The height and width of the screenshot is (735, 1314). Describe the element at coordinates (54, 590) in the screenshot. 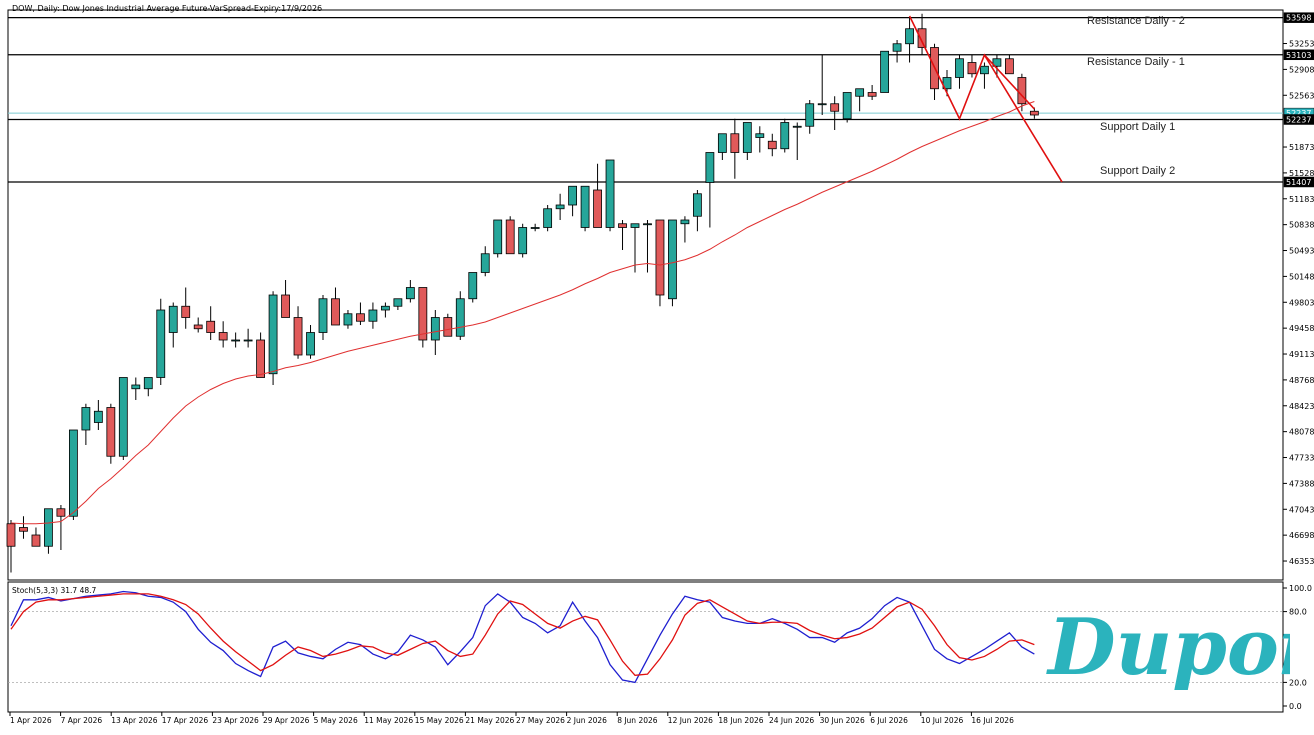

I see `stochastic-title: Stoch(5,3,3) 31.7 48.7` at that location.